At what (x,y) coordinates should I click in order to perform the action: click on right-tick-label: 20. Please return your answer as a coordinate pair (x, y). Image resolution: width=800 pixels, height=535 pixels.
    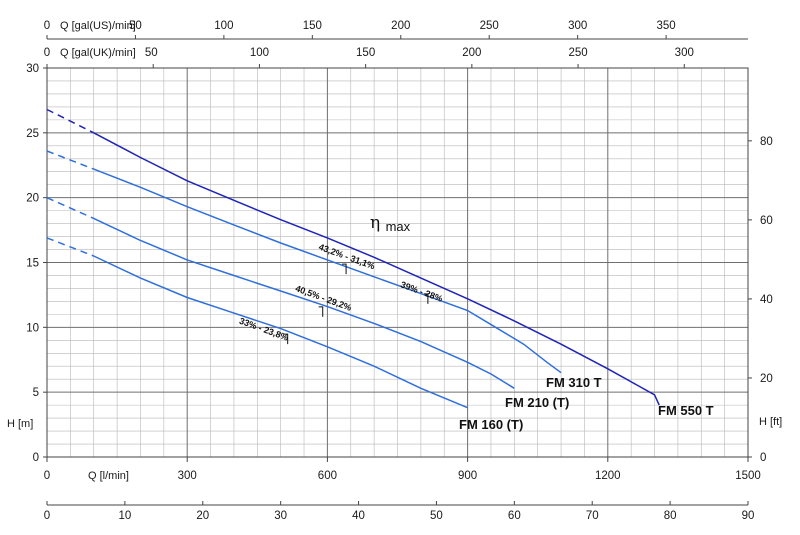
    Looking at the image, I should click on (766, 379).